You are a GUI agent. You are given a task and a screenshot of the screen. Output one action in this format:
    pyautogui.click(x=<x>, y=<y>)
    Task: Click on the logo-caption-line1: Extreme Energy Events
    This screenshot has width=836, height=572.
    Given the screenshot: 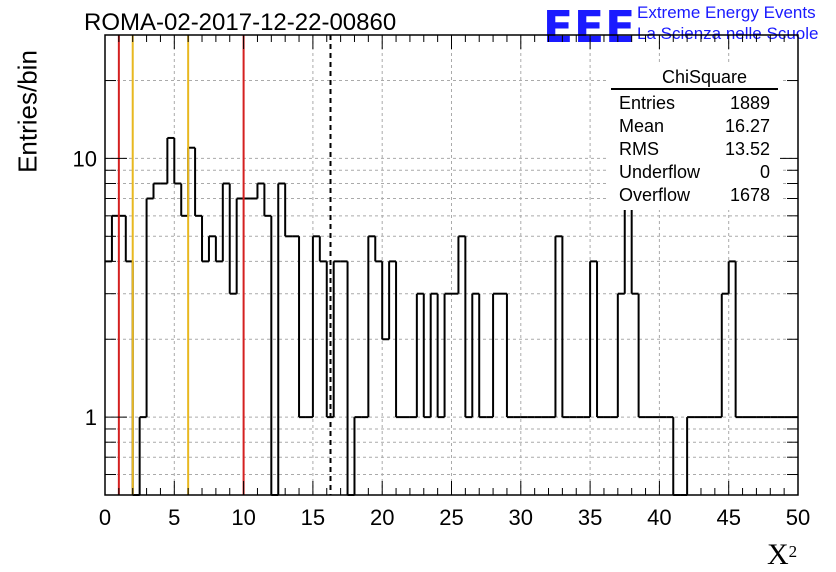 What is the action you would take?
    pyautogui.click(x=726, y=12)
    